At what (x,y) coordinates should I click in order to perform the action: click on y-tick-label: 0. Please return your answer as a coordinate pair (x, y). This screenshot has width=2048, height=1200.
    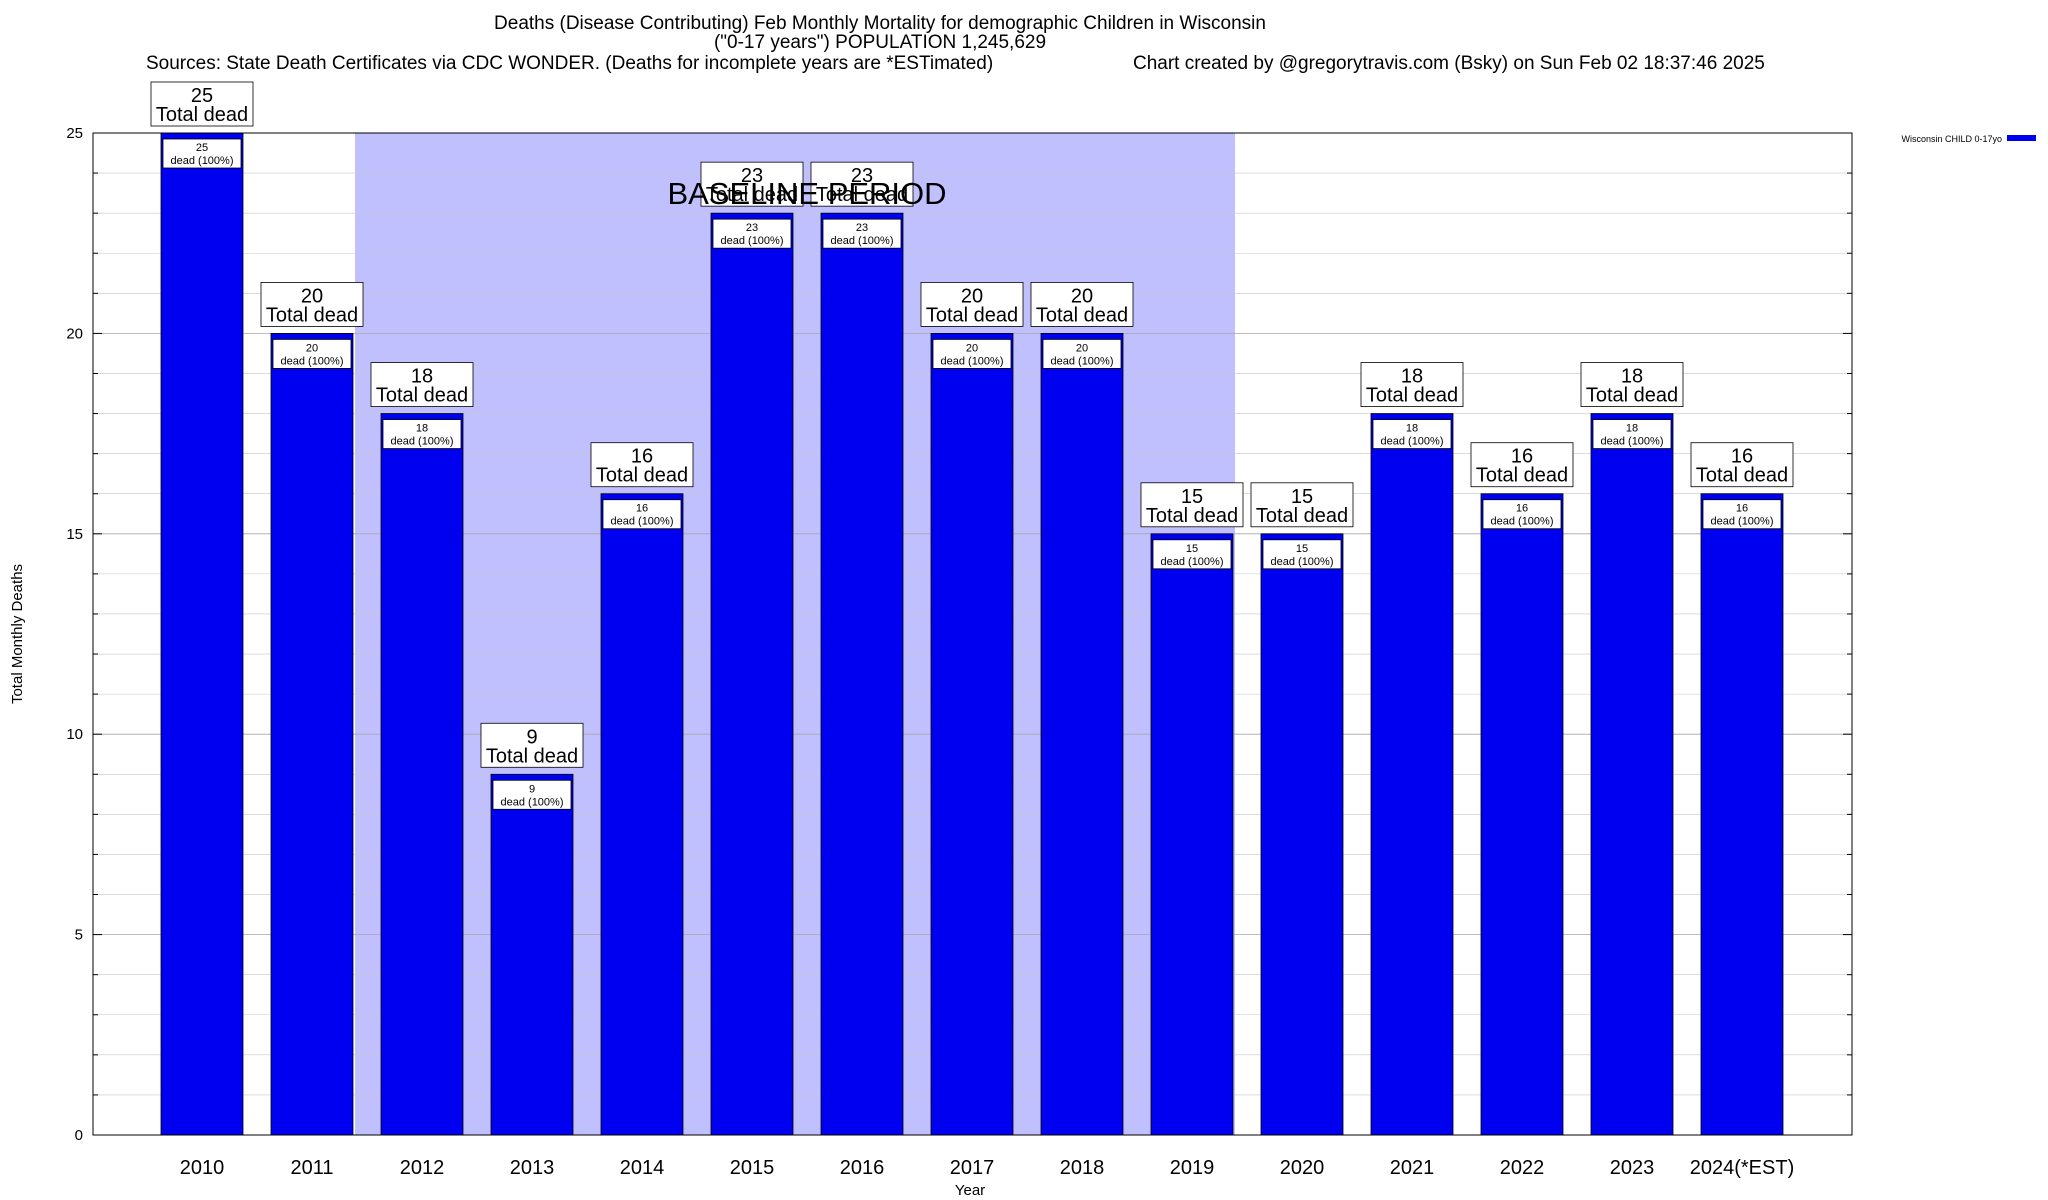
    Looking at the image, I should click on (79, 1135).